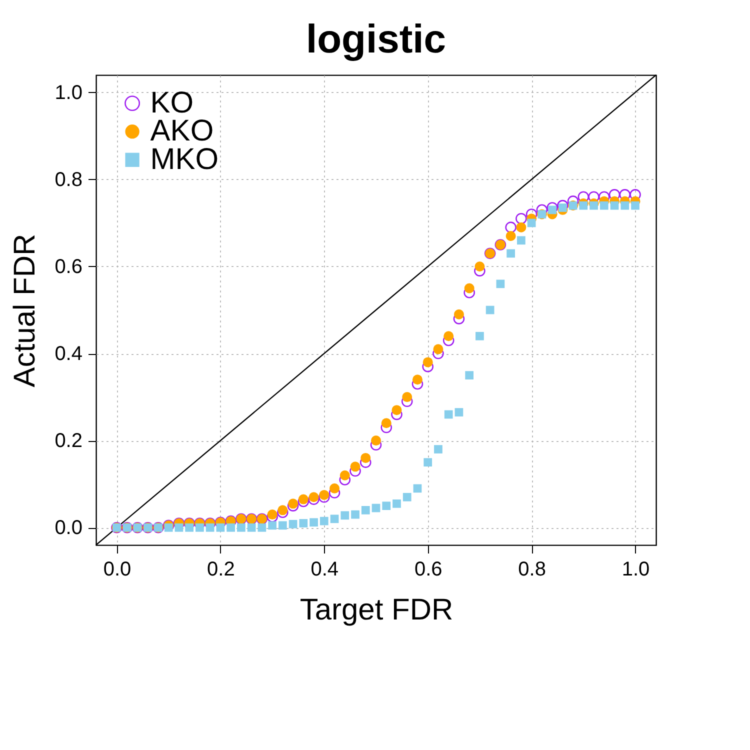 This screenshot has width=750, height=750. I want to click on chart-title: logistic, so click(376, 39).